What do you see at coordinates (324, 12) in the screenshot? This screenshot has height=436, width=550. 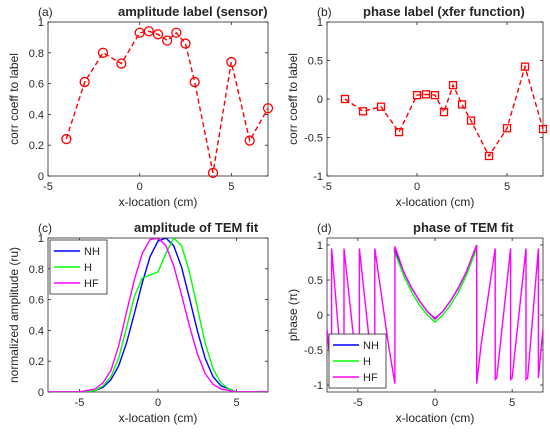 I see `panel-label: (b)` at bounding box center [324, 12].